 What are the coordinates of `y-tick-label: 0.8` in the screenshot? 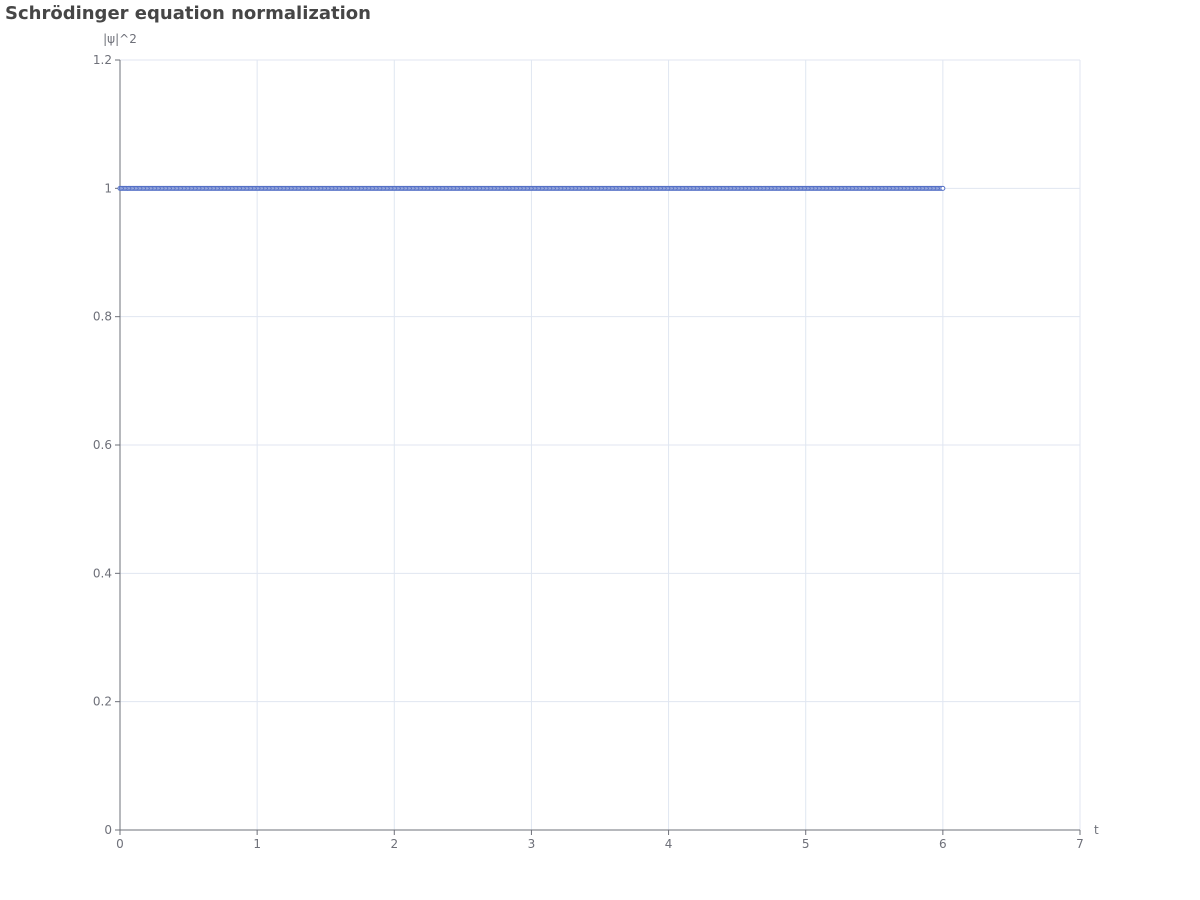 It's located at (102, 317).